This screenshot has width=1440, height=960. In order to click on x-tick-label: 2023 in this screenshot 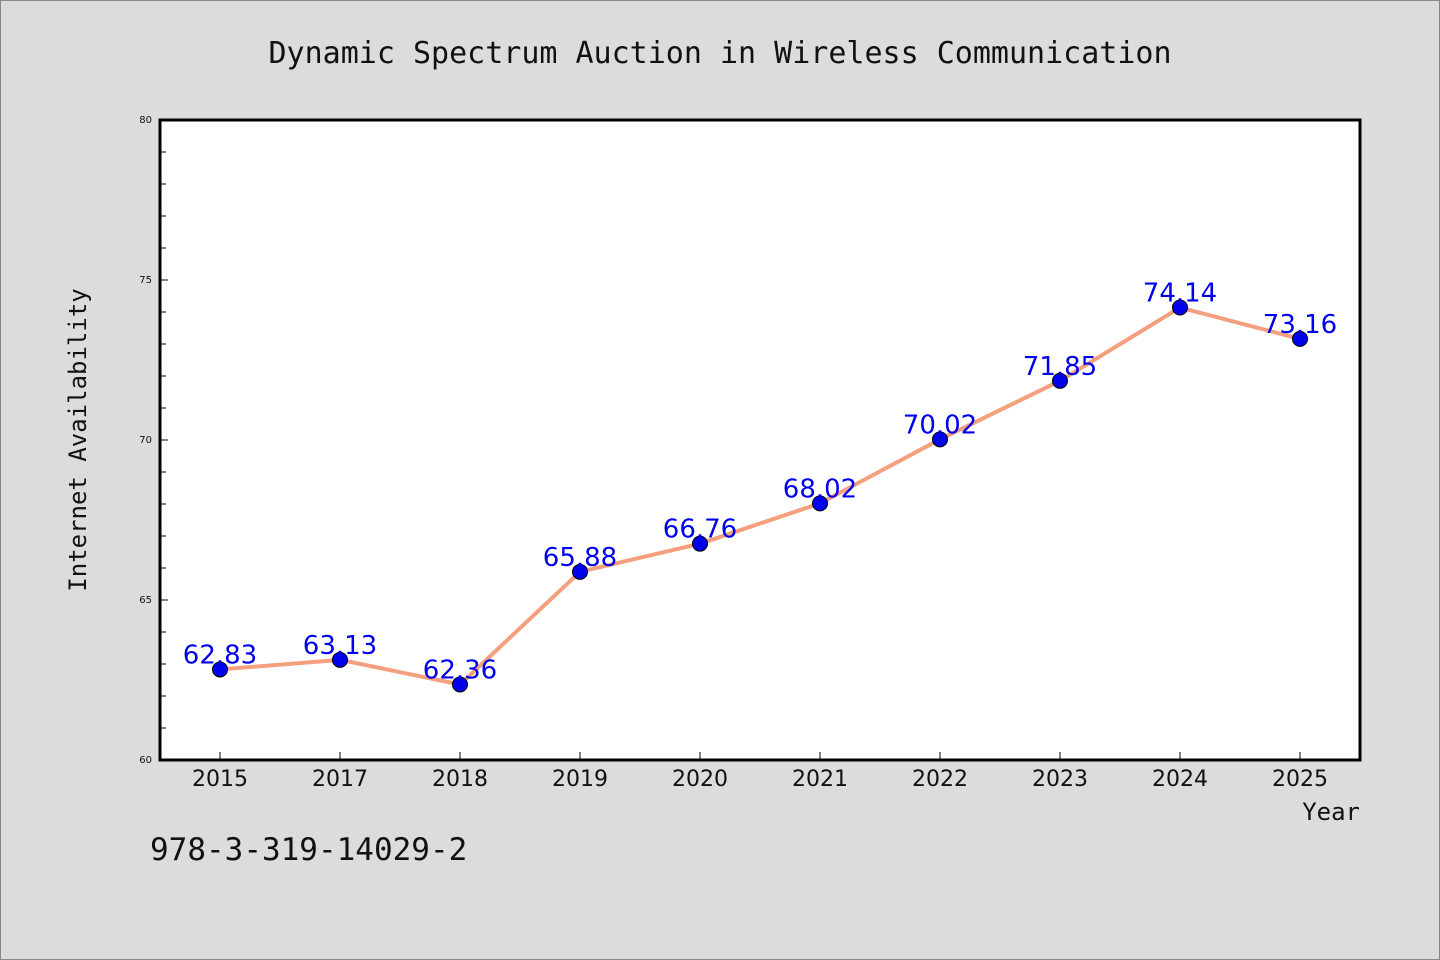, I will do `click(1060, 779)`.